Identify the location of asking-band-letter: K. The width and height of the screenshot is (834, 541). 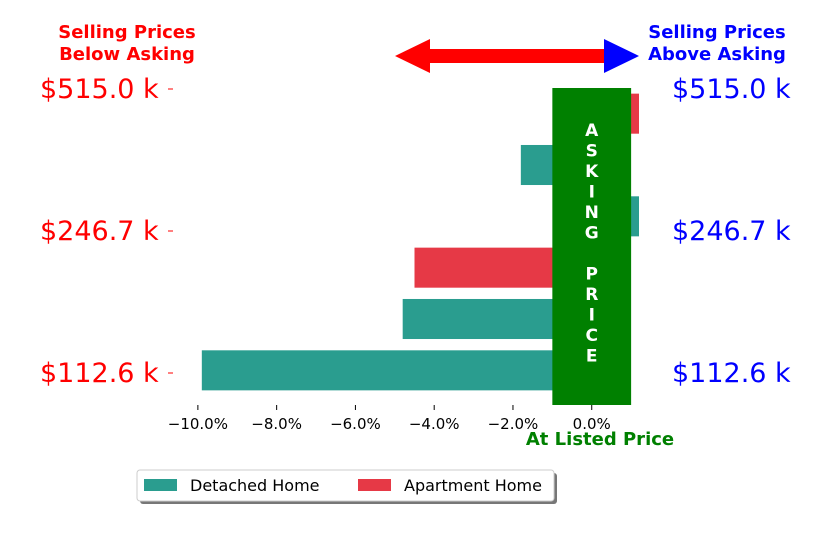
(592, 172).